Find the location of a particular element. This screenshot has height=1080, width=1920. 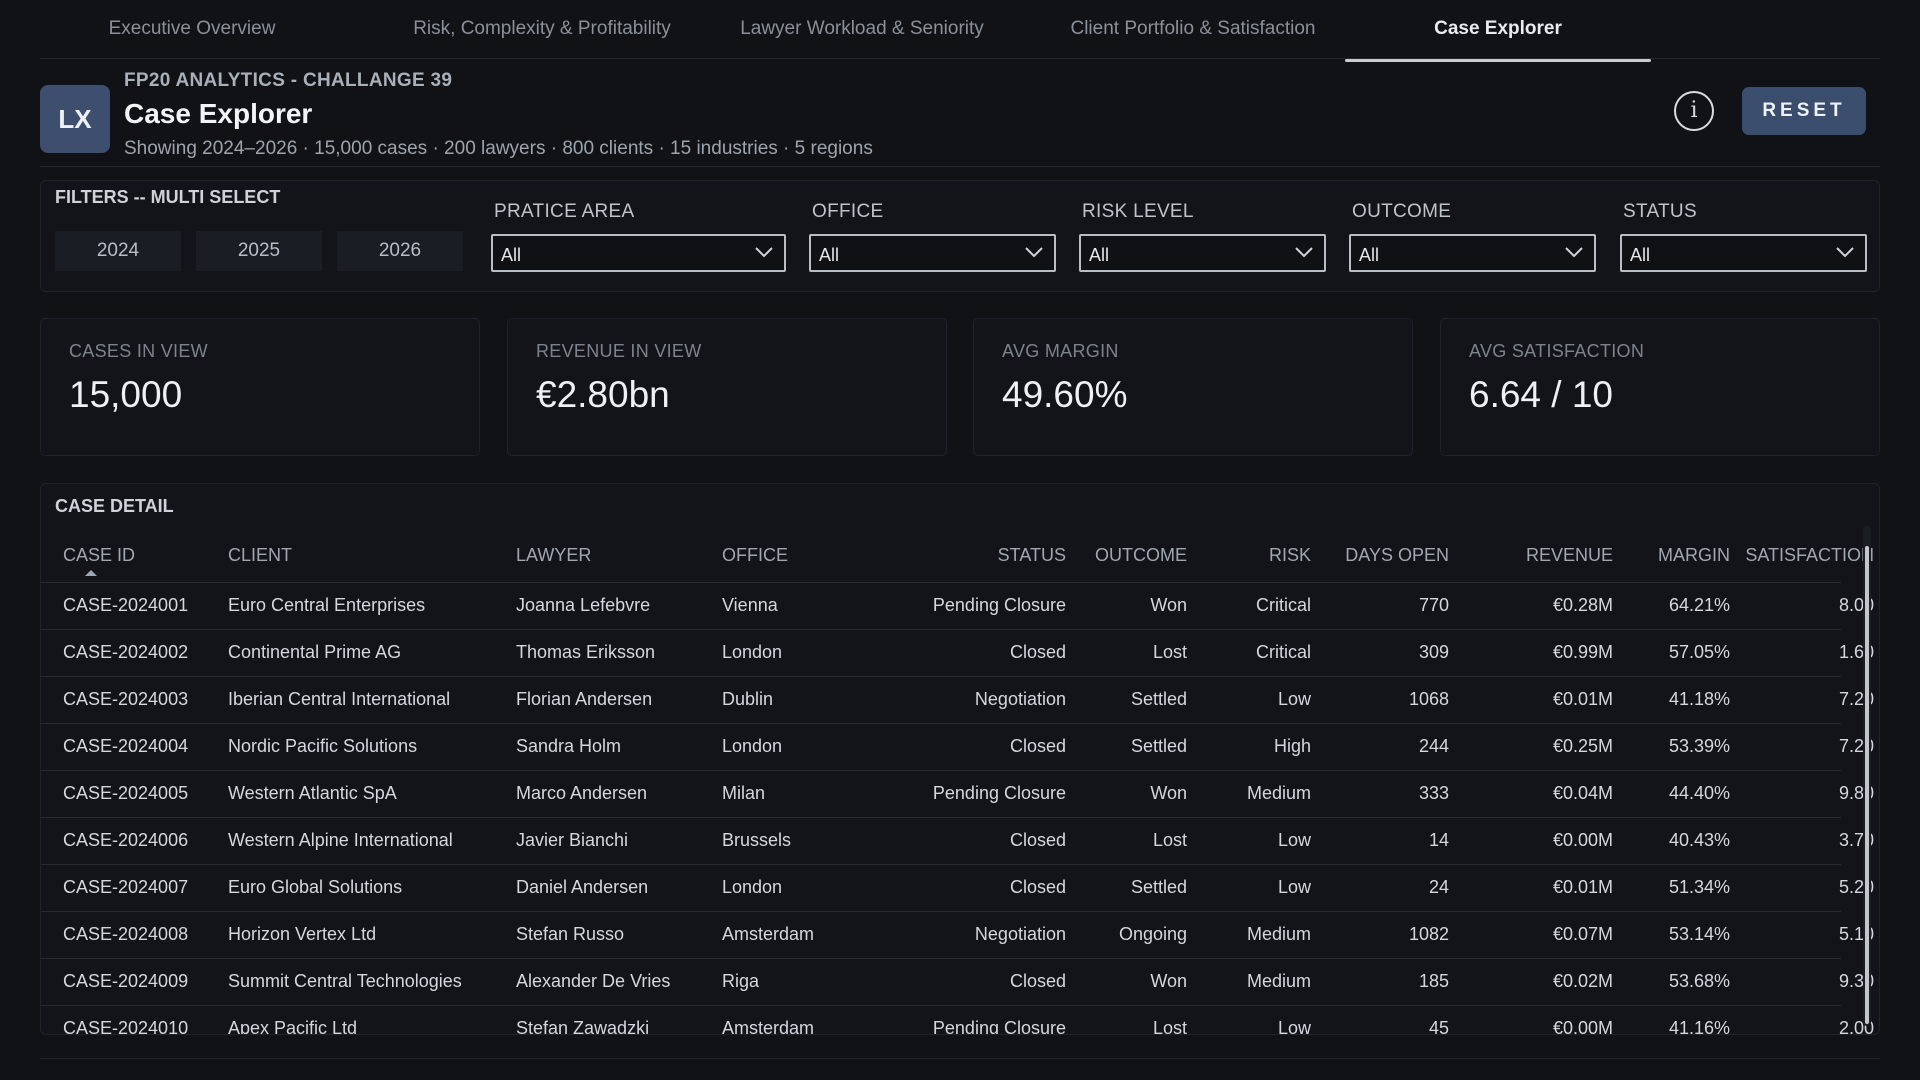

status-value: All is located at coordinates (1640, 255).